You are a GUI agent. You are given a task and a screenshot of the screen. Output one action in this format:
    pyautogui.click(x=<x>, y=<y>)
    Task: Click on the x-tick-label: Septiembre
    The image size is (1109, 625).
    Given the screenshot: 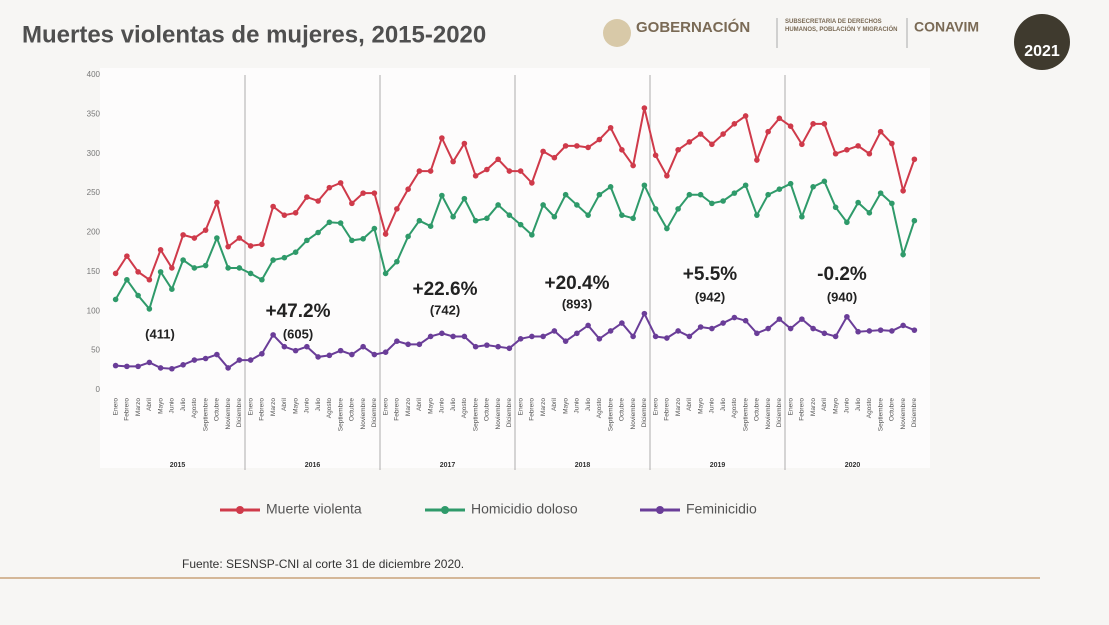 What is the action you would take?
    pyautogui.click(x=880, y=415)
    